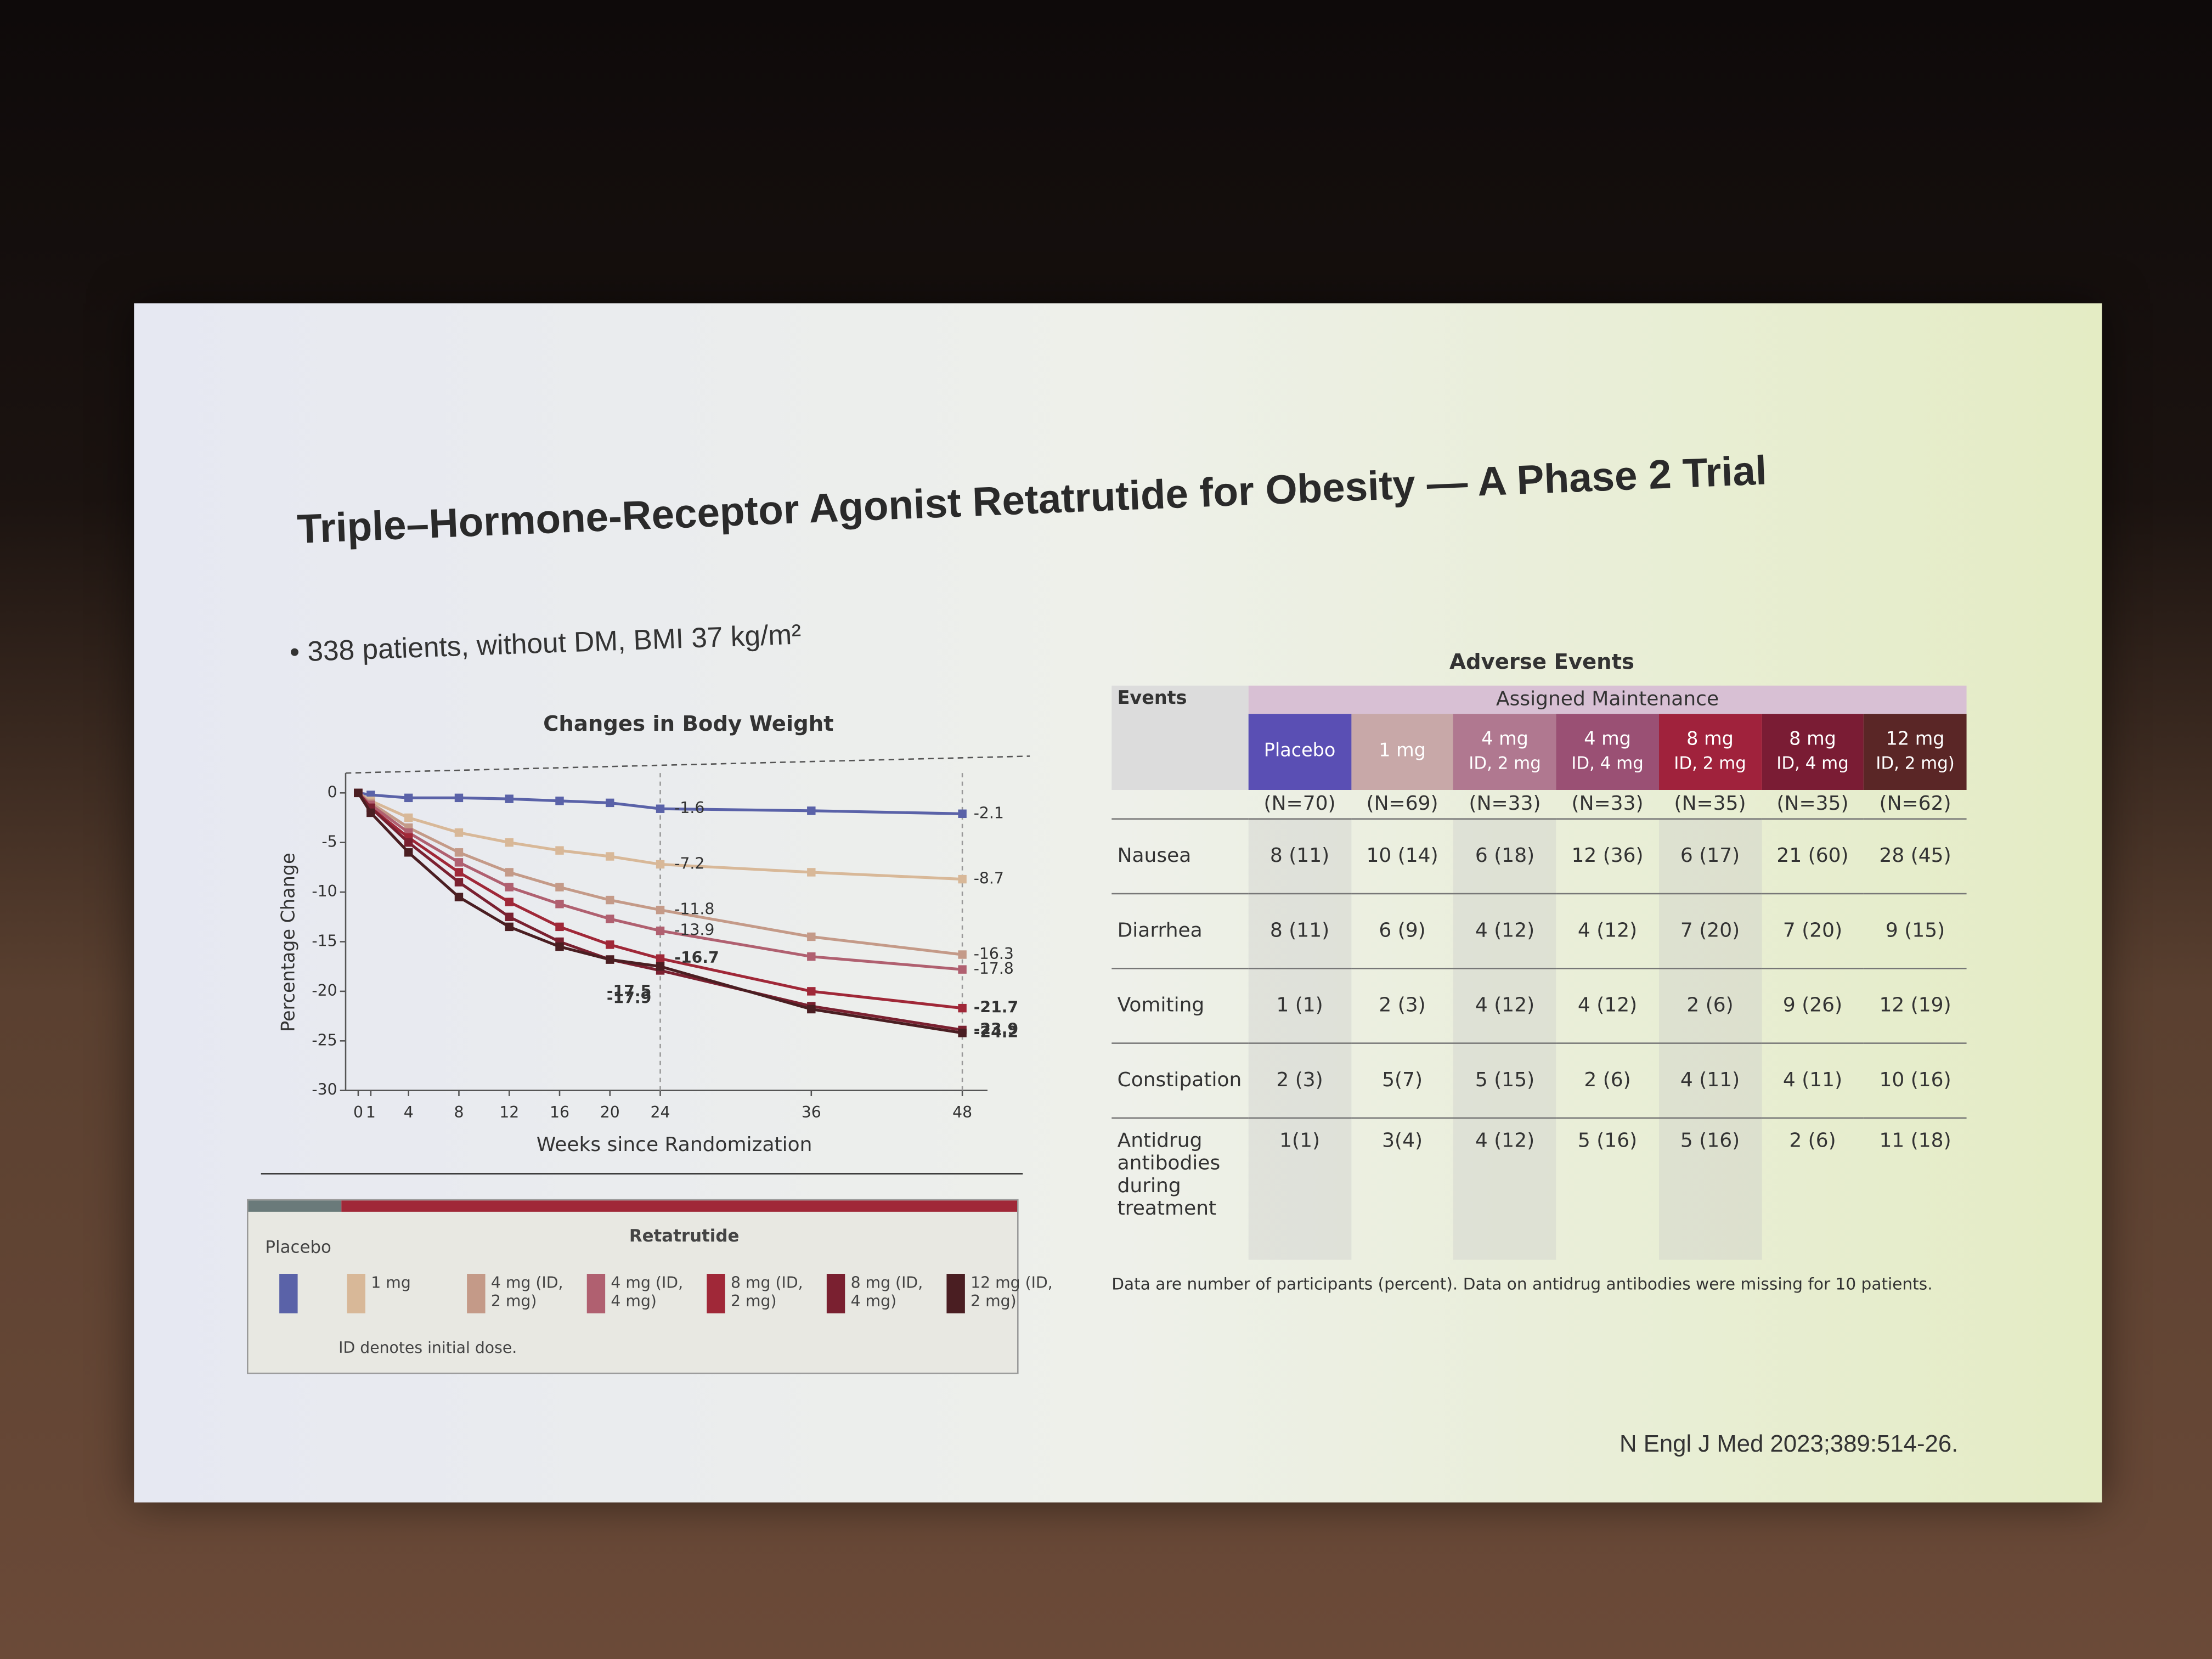 The height and width of the screenshot is (1659, 2212). What do you see at coordinates (1607, 763) in the screenshot?
I see `column-name: ID, 4 mg` at bounding box center [1607, 763].